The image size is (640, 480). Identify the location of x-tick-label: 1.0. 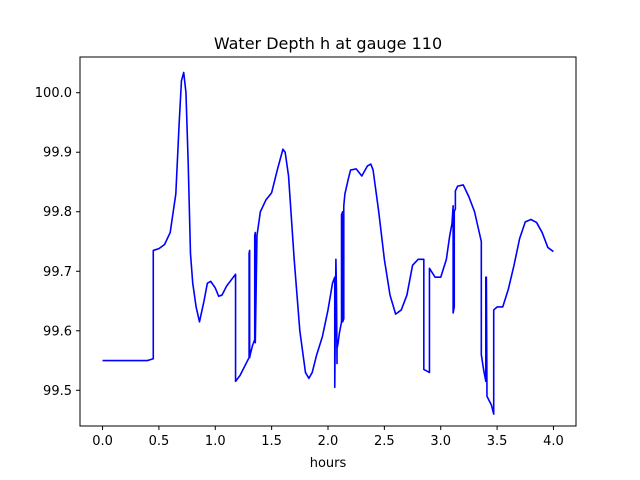
(215, 441).